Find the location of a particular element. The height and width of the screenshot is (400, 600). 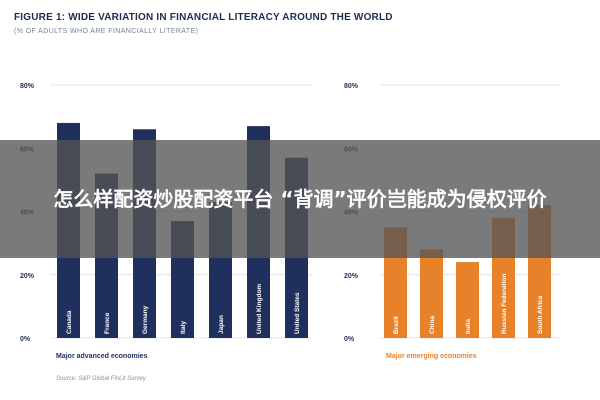

category-label: Brazil is located at coordinates (396, 325).